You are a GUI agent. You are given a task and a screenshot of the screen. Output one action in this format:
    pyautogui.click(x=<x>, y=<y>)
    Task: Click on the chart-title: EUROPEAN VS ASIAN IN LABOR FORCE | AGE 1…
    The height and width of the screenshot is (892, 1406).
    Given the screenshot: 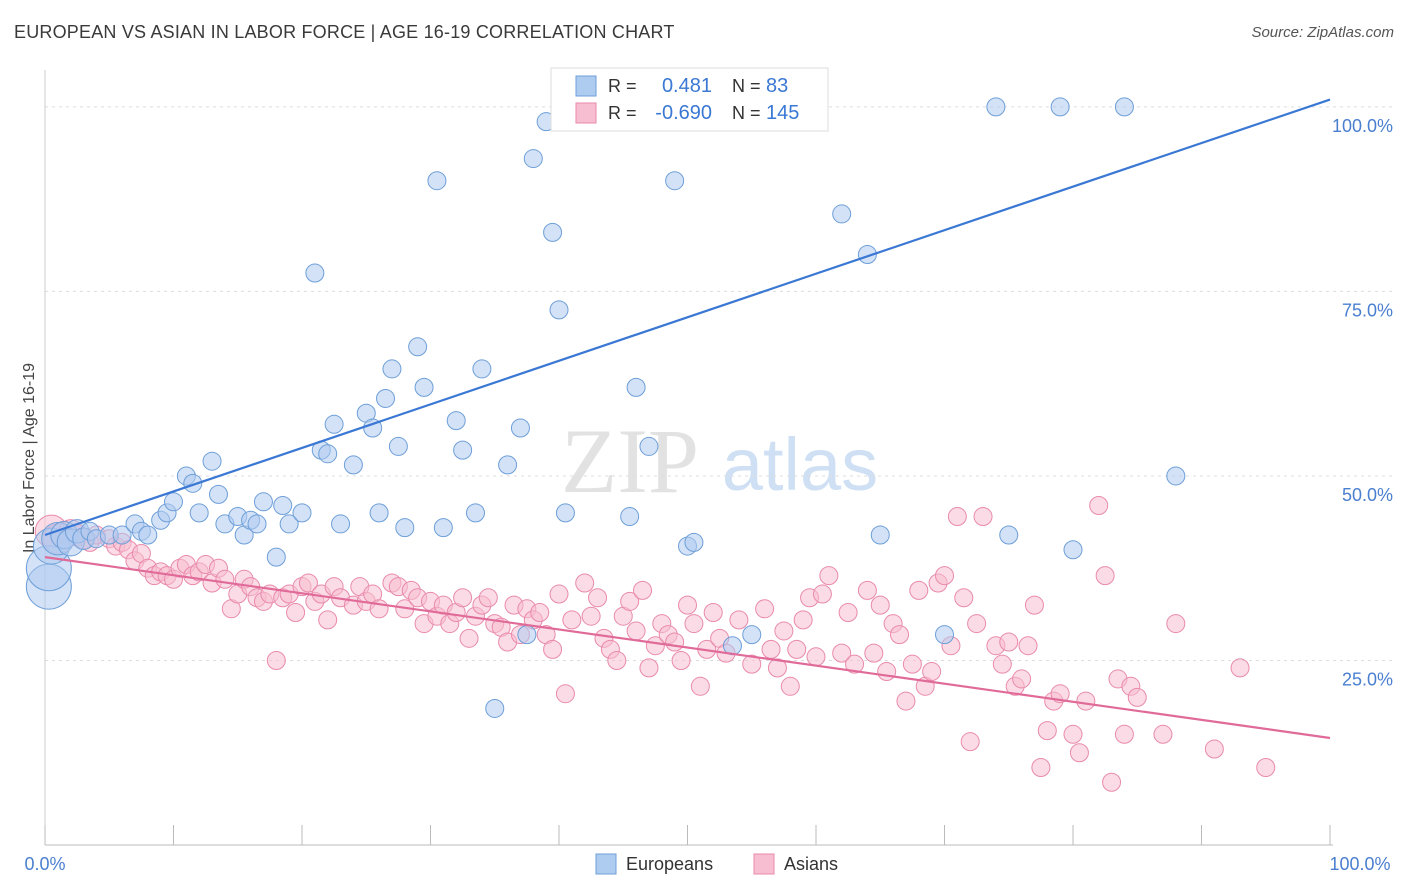 What is the action you would take?
    pyautogui.click(x=344, y=32)
    